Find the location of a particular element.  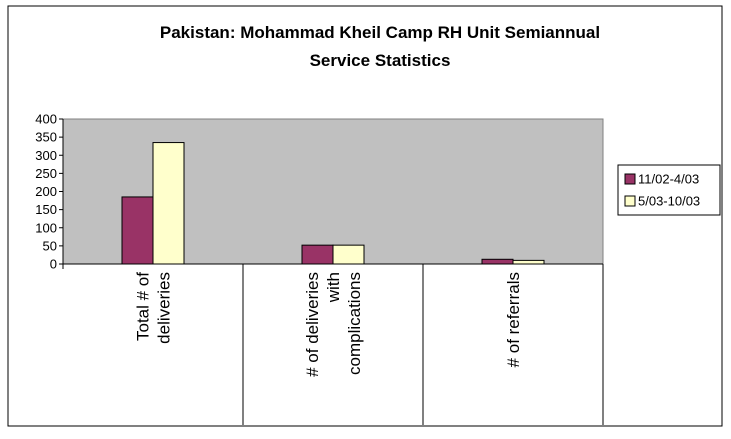

y-tick-label: 100 is located at coordinates (46, 227).